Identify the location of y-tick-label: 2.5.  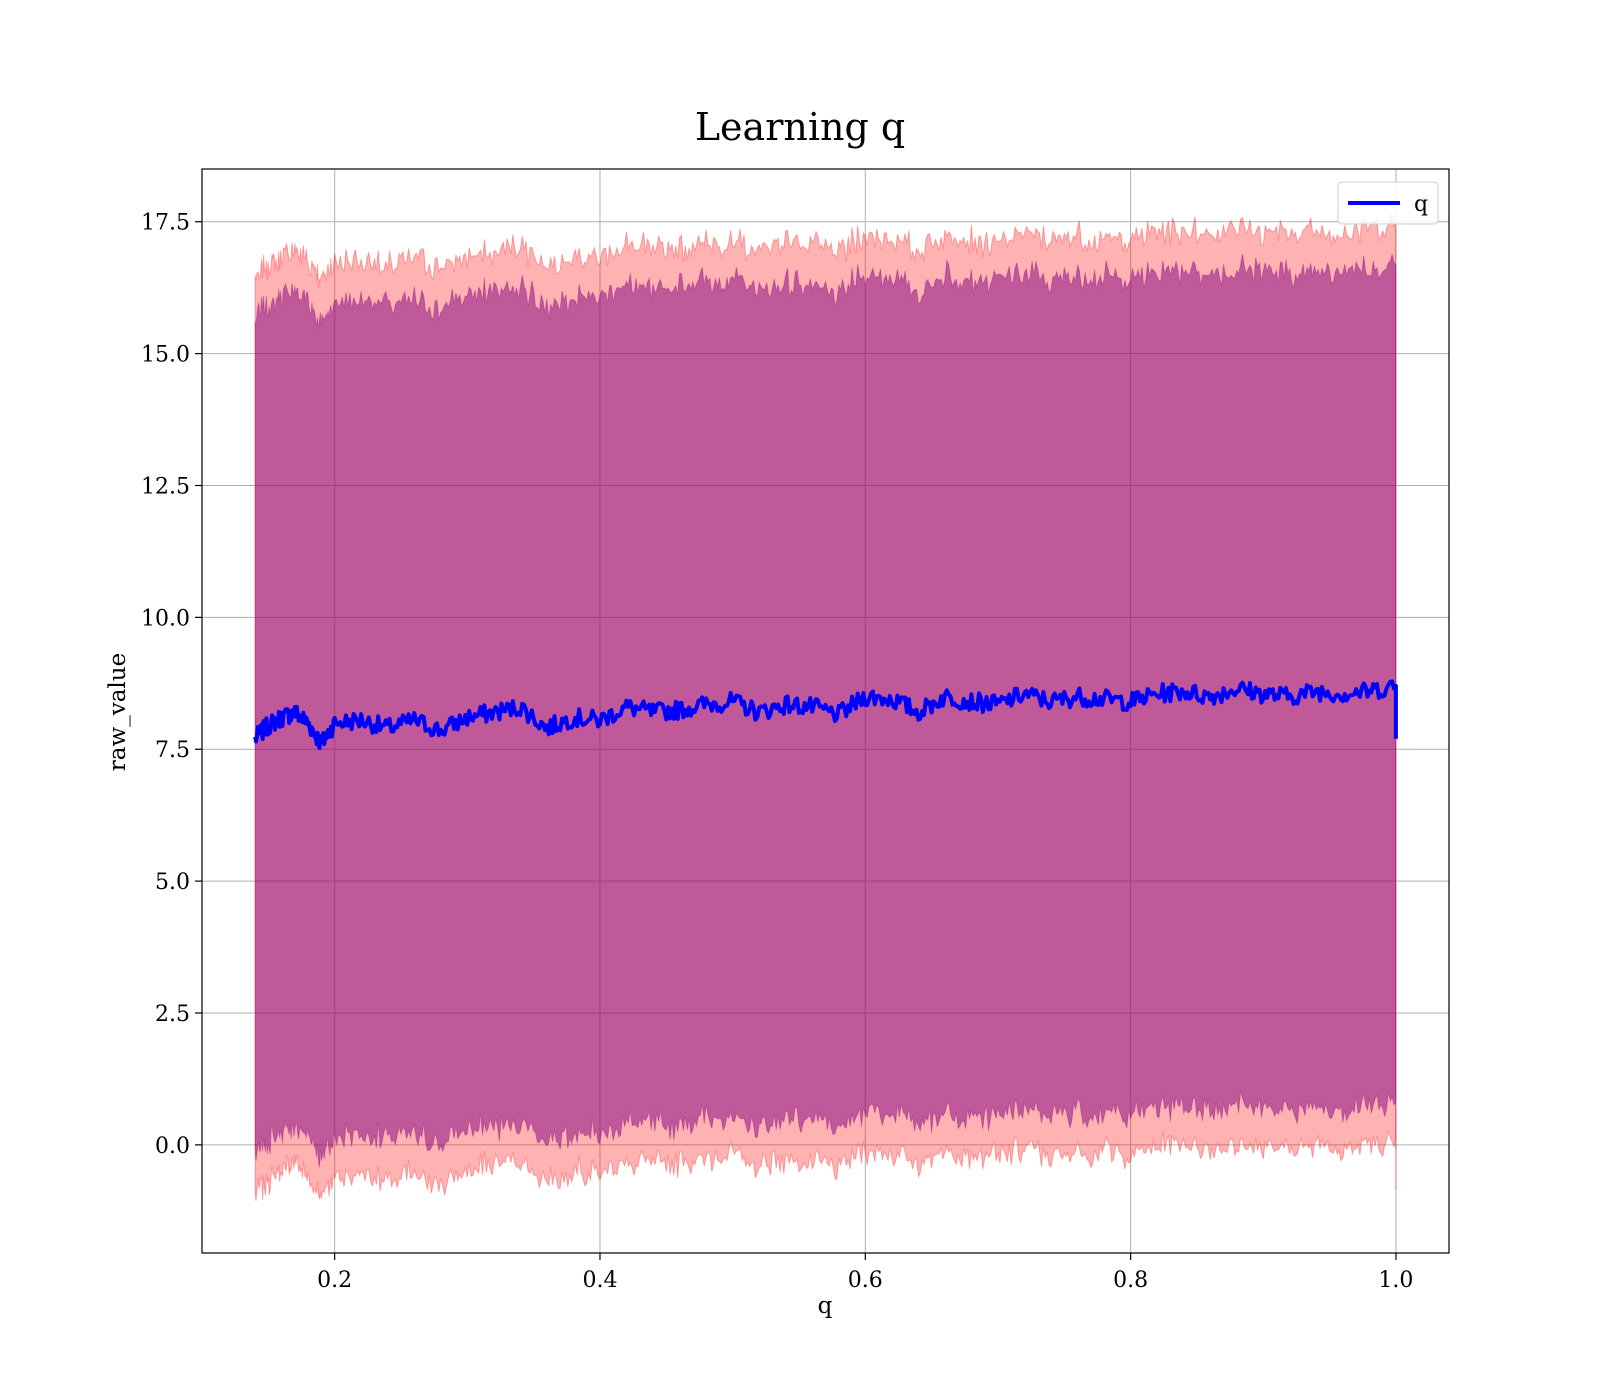
(172, 1014).